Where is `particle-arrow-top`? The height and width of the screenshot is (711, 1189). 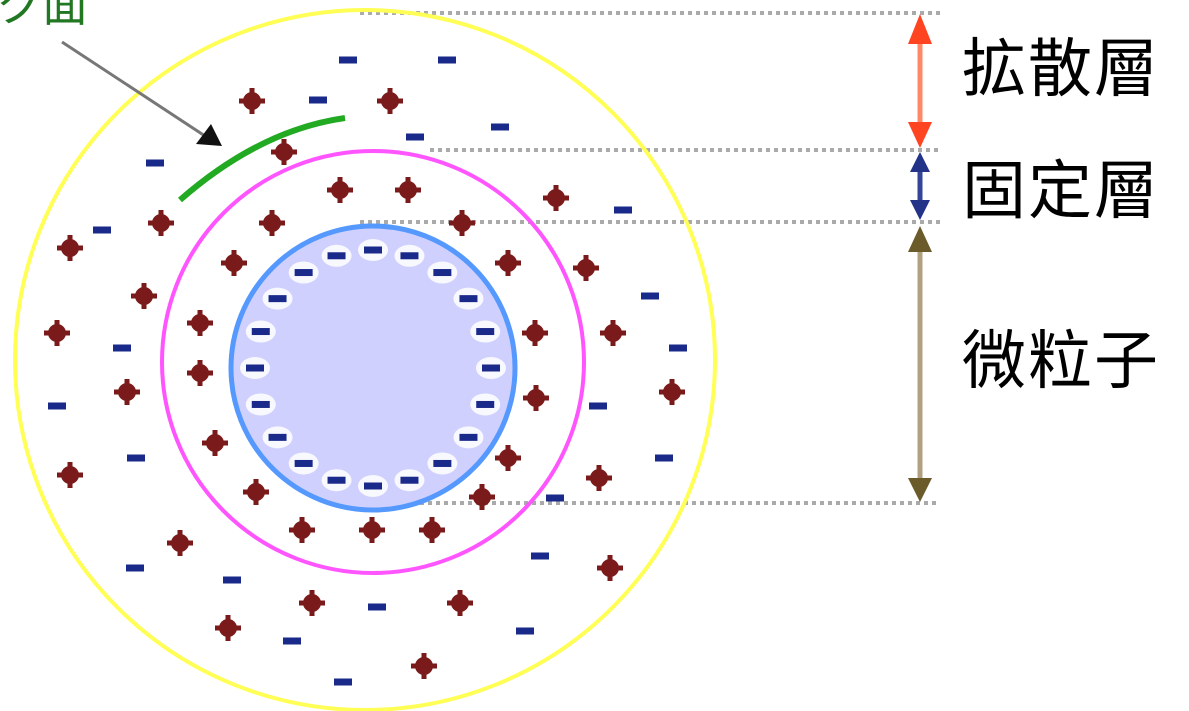 particle-arrow-top is located at coordinates (920, 239).